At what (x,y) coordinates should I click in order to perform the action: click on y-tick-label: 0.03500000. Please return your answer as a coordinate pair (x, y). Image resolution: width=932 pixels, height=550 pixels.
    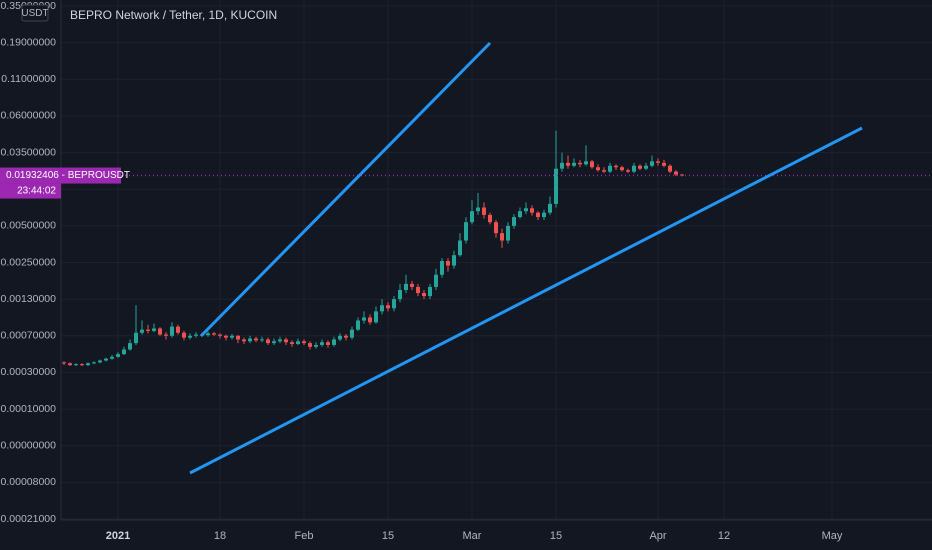
    Looking at the image, I should click on (29, 152).